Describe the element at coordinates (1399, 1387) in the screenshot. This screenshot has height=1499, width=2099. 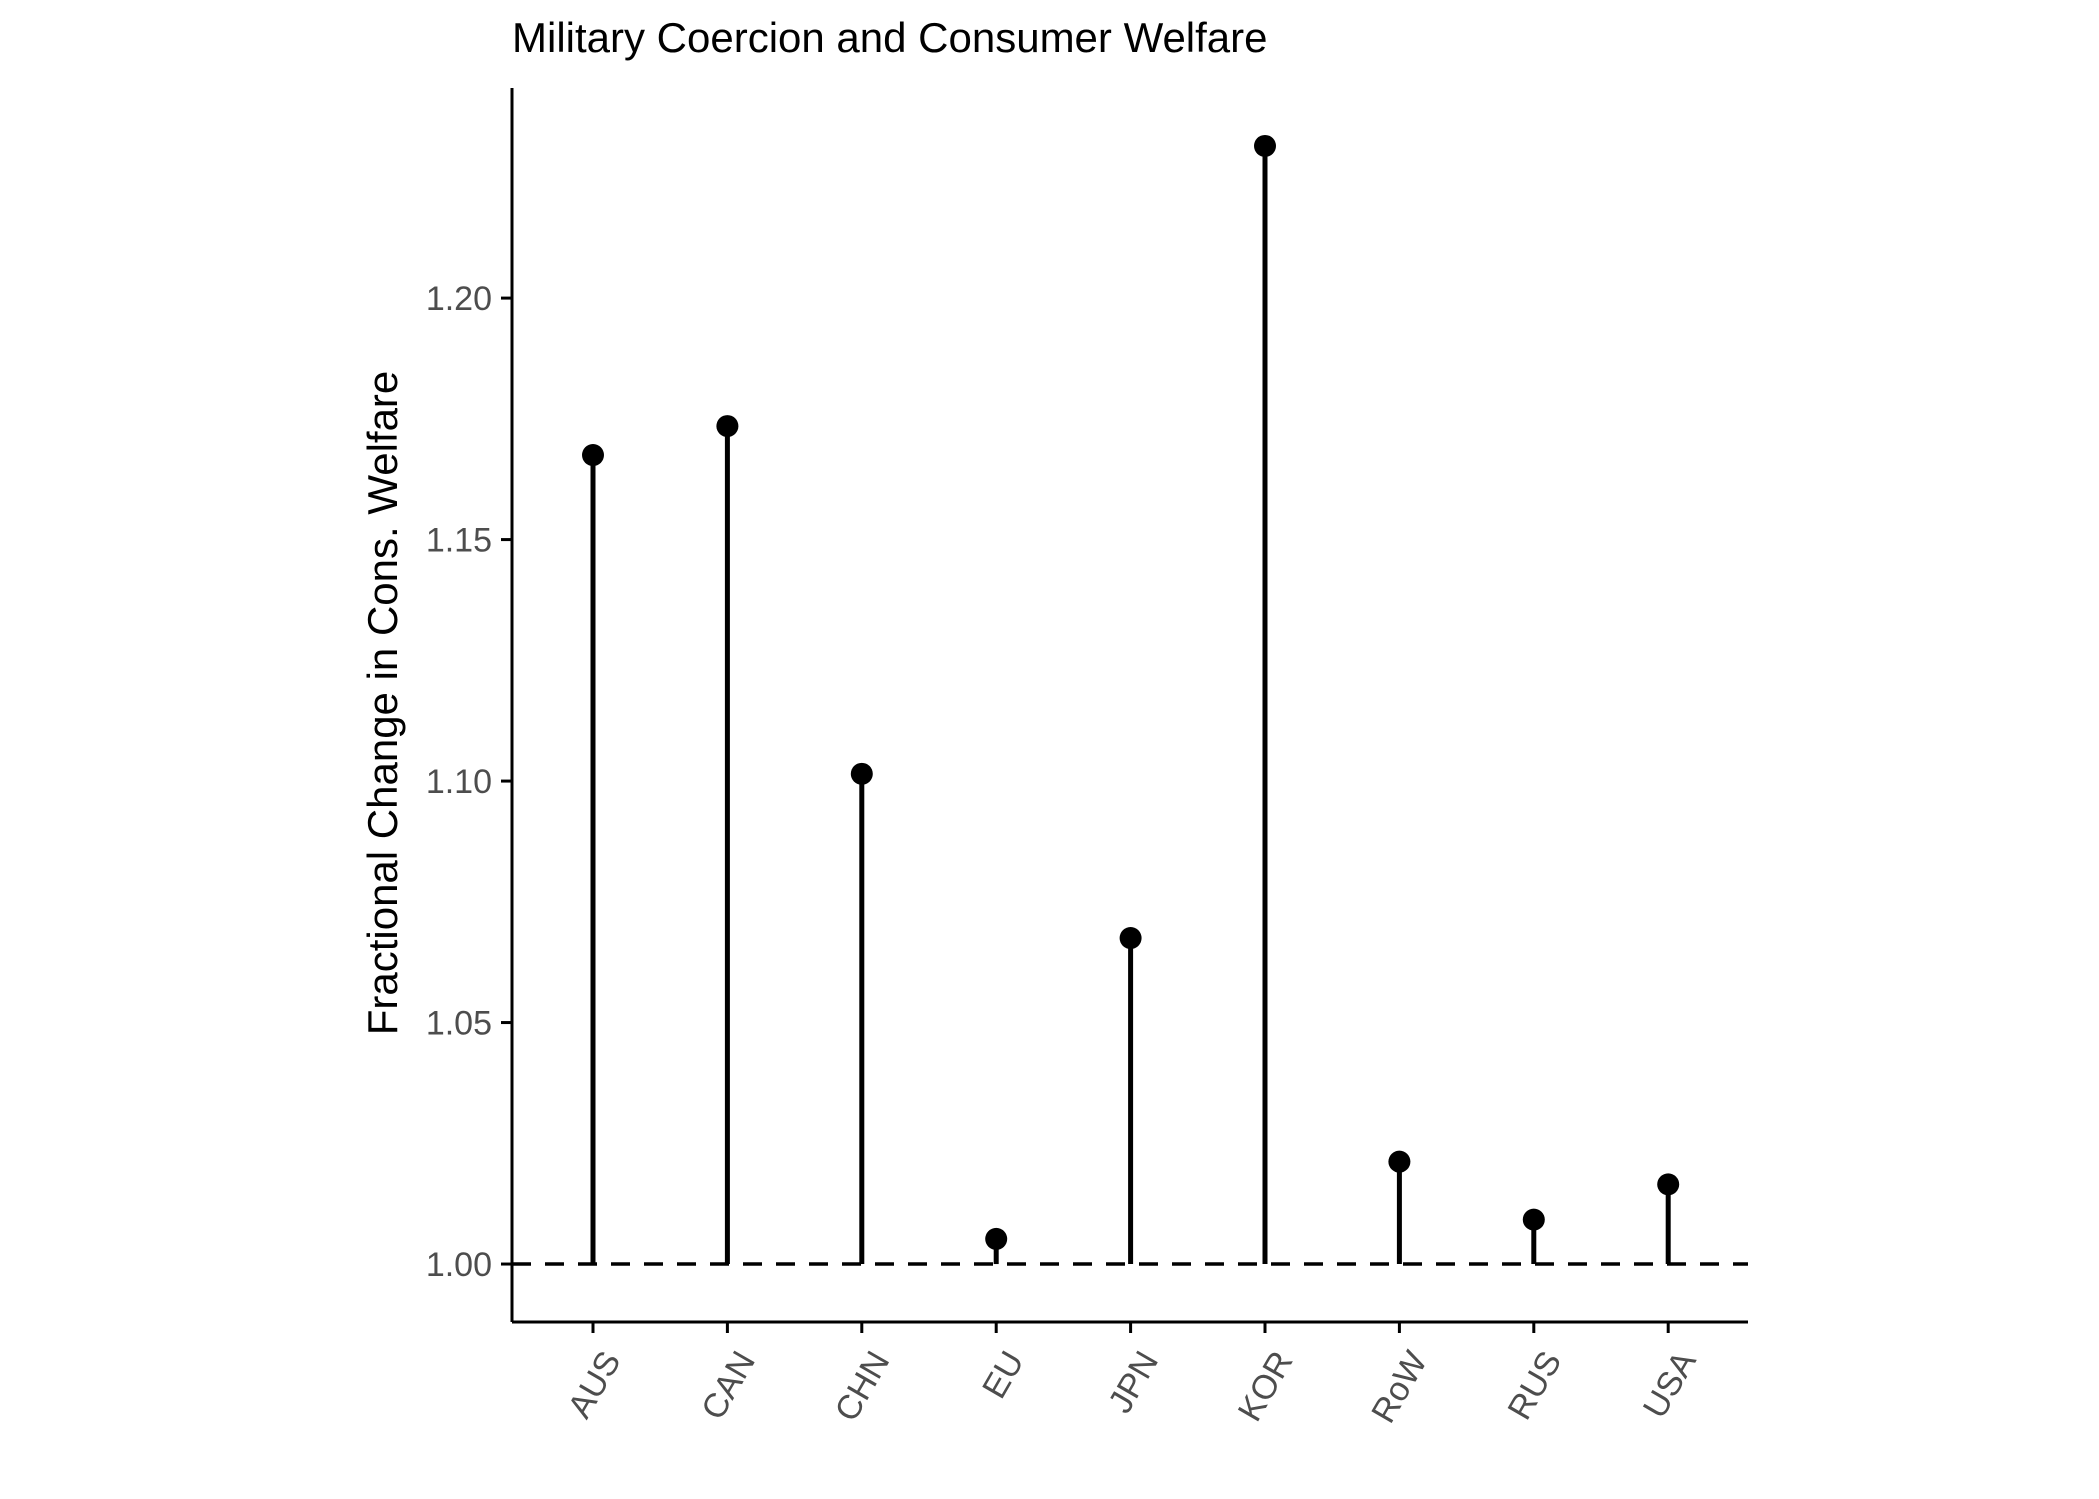
I see `x-tick-label: RoW` at that location.